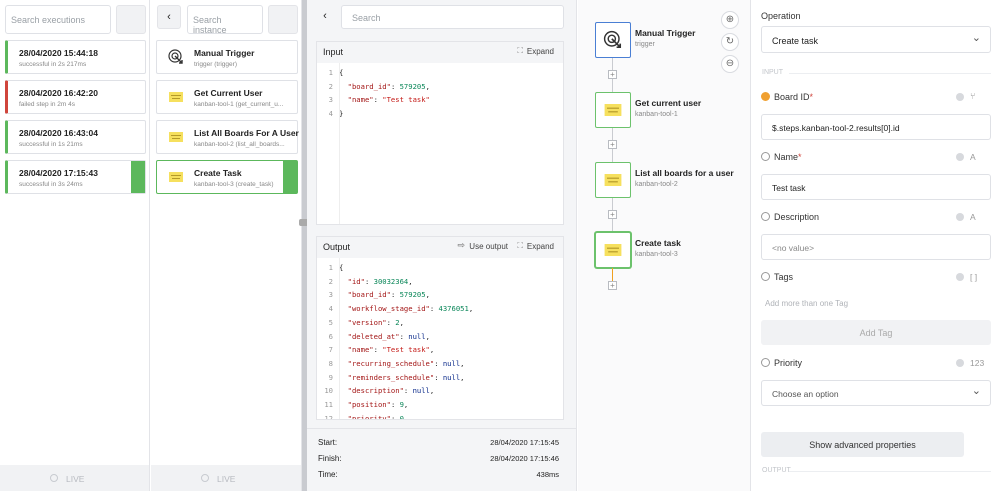 The image size is (1000, 491). Describe the element at coordinates (862, 444) in the screenshot. I see `advanced-button: Show advanced properties` at that location.